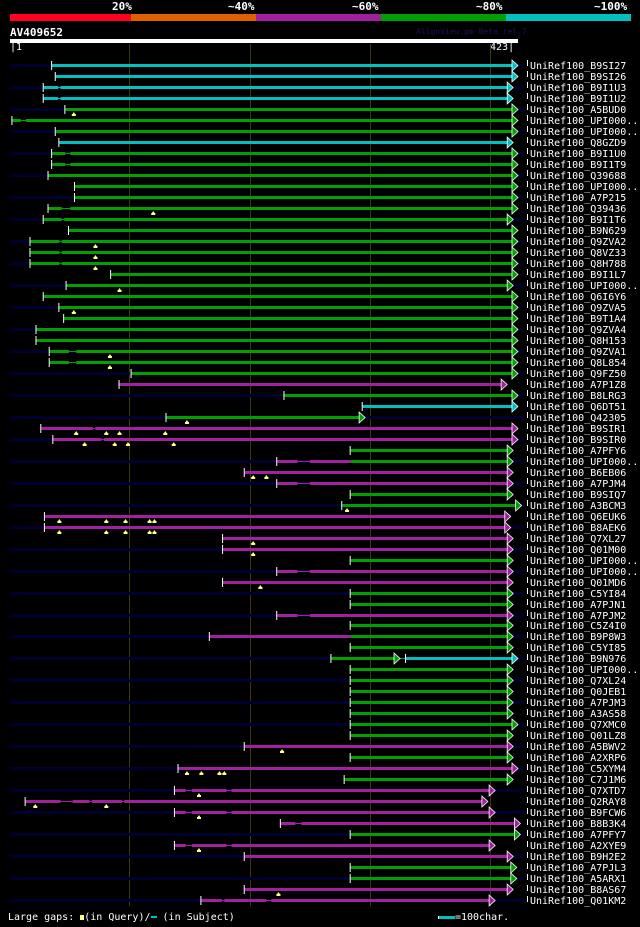 This screenshot has height=927, width=640. What do you see at coordinates (578, 385) in the screenshot?
I see `hit-label: UniRef100_A7P1Z8` at bounding box center [578, 385].